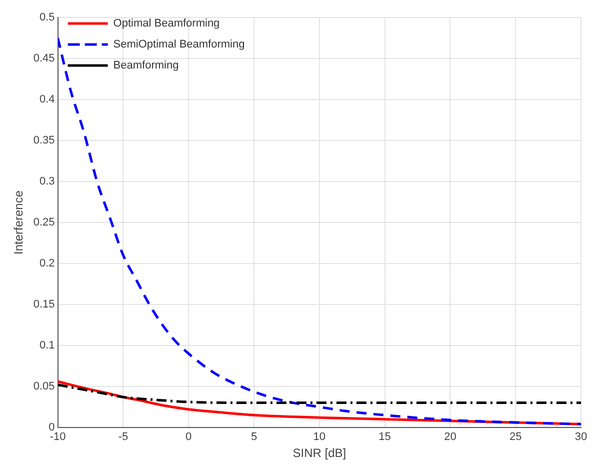 The image size is (601, 469). I want to click on y-tick-label: 0.3, so click(47, 182).